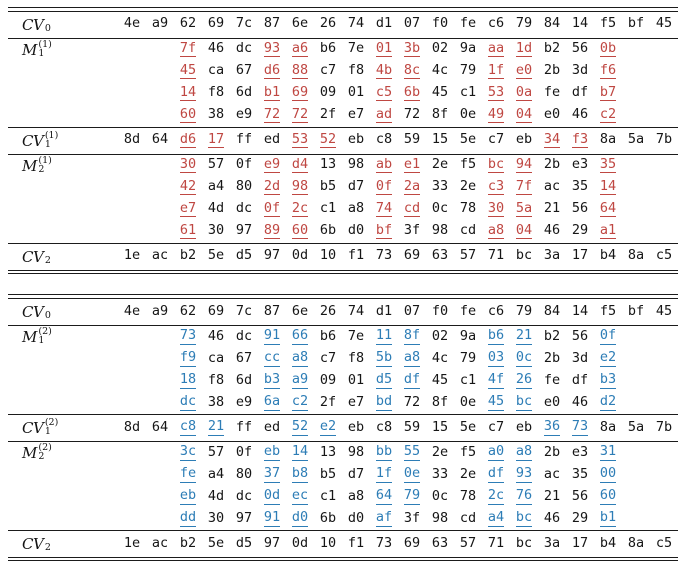  What do you see at coordinates (188, 139) in the screenshot?
I see `hex-byte-highlighted: d6` at bounding box center [188, 139].